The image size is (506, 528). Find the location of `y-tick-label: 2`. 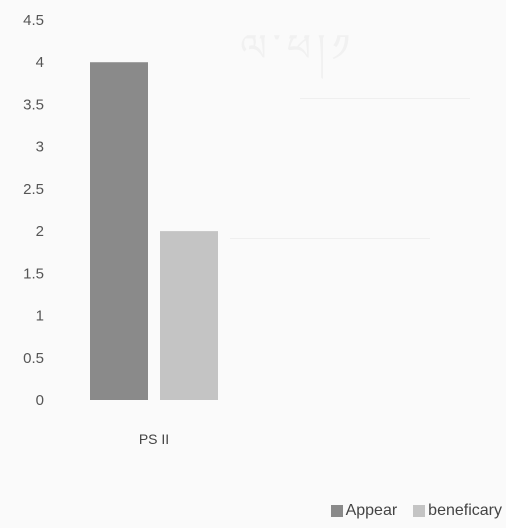

y-tick-label: 2 is located at coordinates (40, 231).